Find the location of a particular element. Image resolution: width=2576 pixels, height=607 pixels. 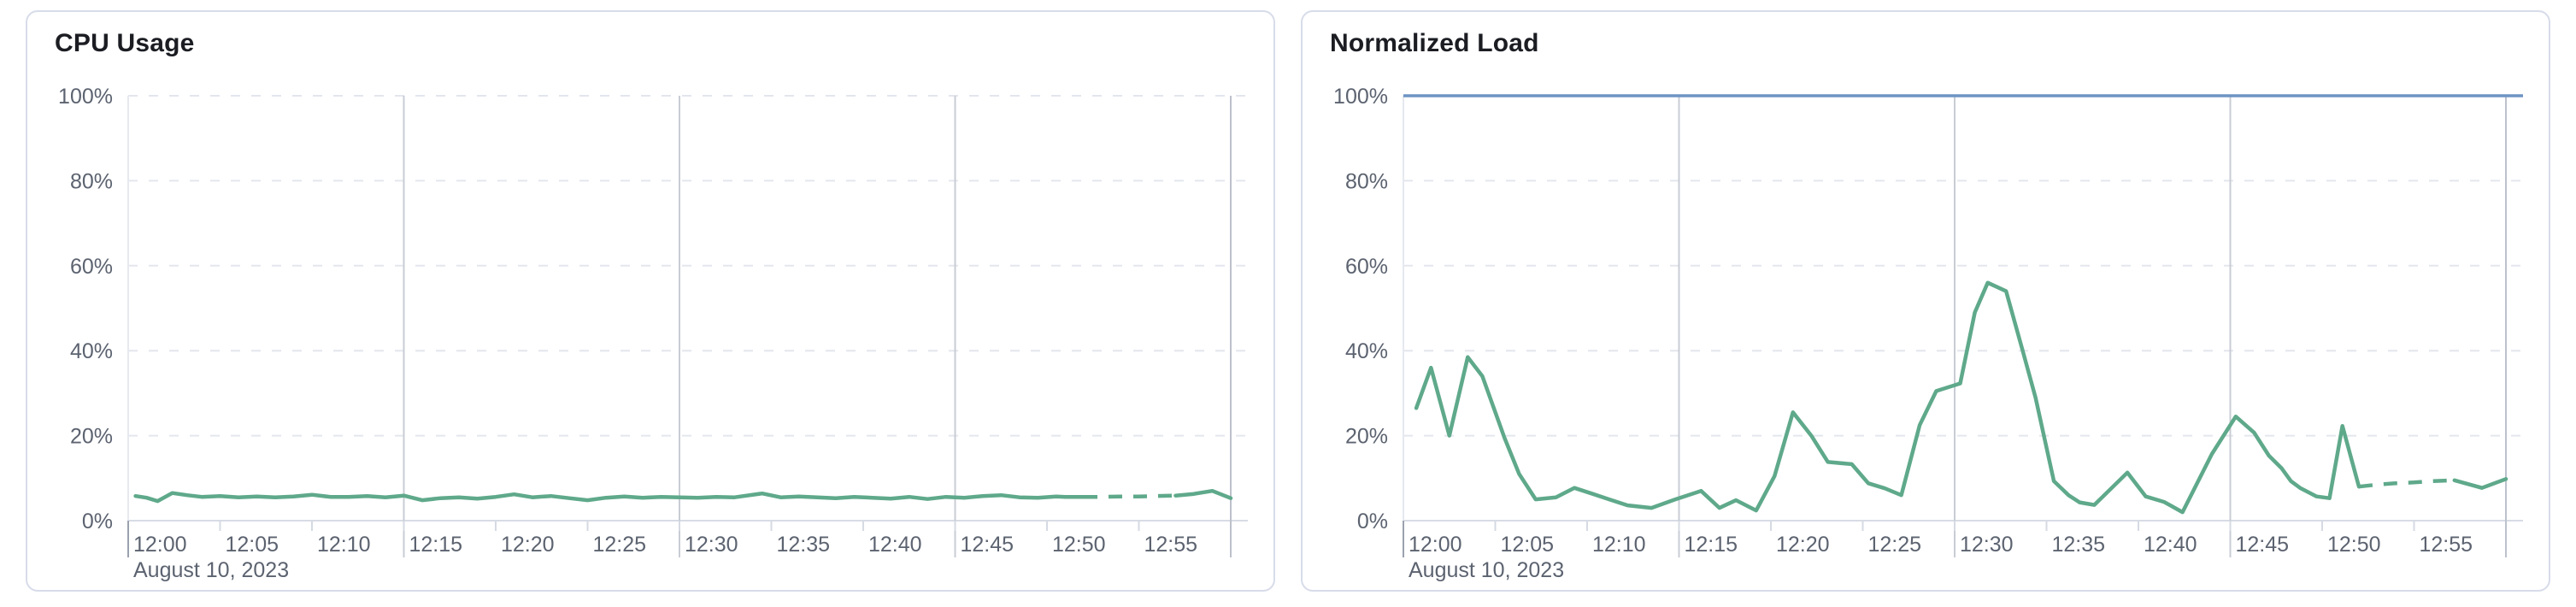

chart-title: CPU Usage is located at coordinates (125, 43).